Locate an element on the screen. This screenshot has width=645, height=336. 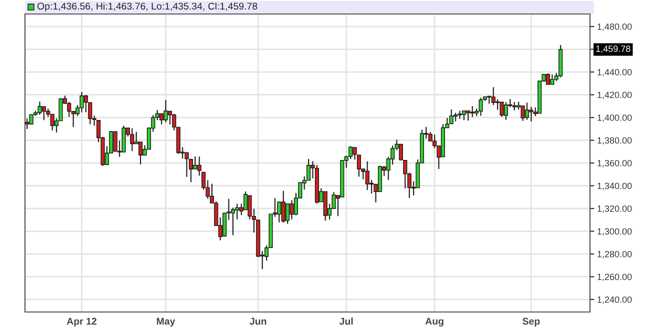
y-tick-label: 1,480.00 is located at coordinates (615, 27).